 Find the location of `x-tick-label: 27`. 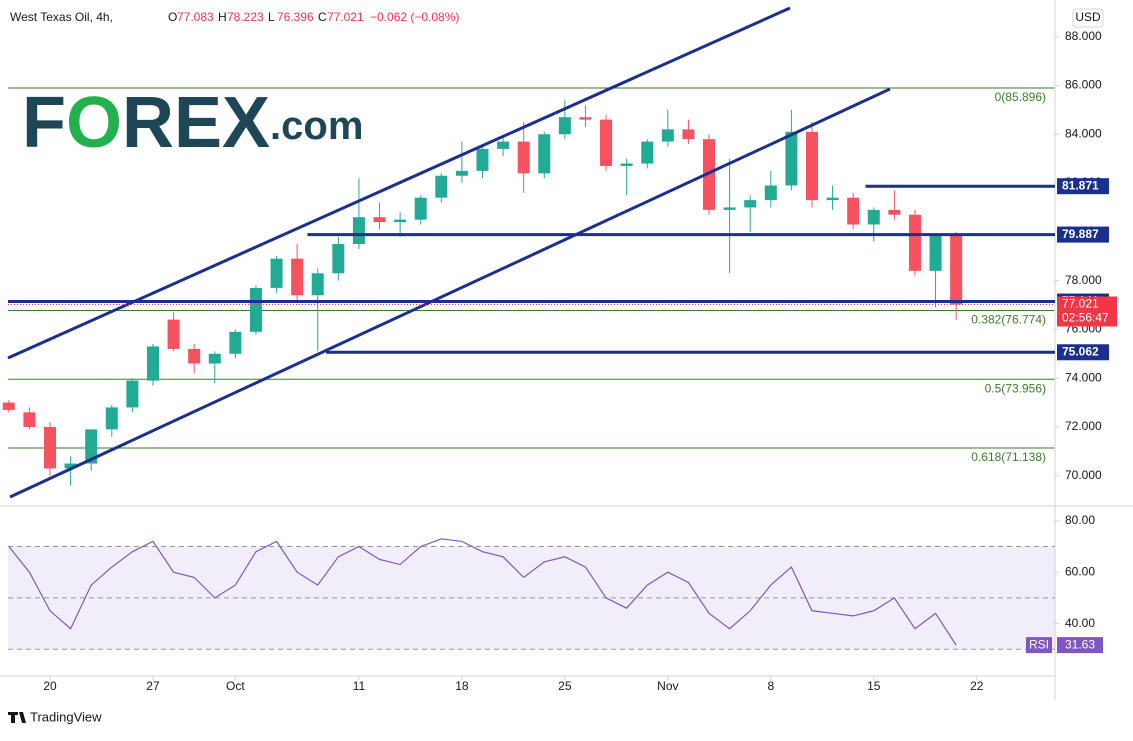

x-tick-label: 27 is located at coordinates (153, 686).